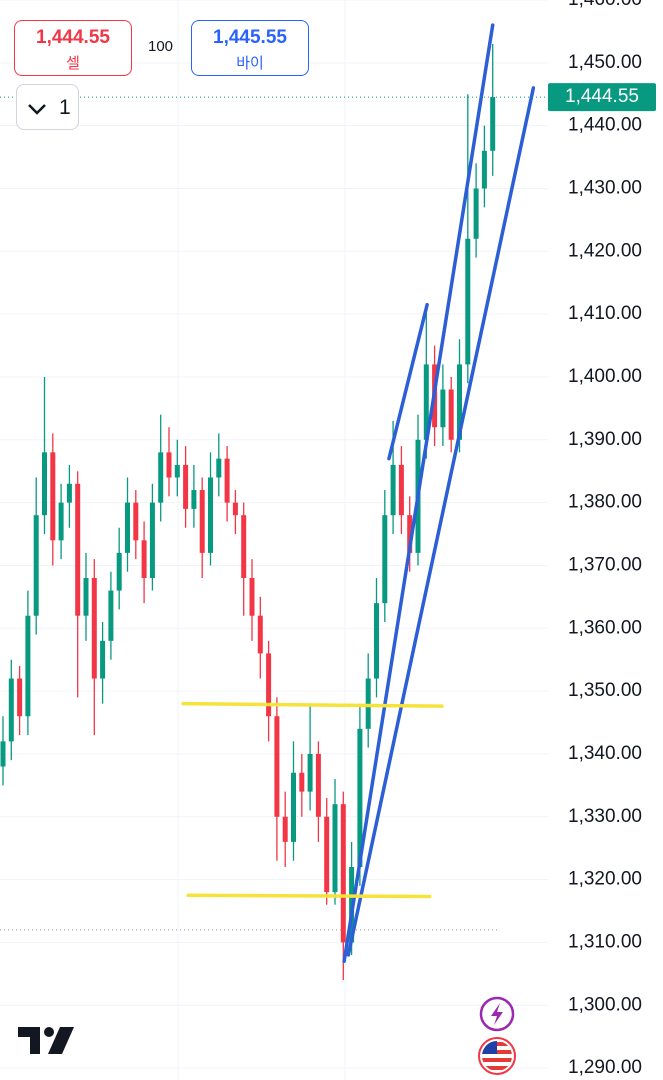 The image size is (663, 1080). I want to click on y-tick-label: 1,460.00, so click(605, 5).